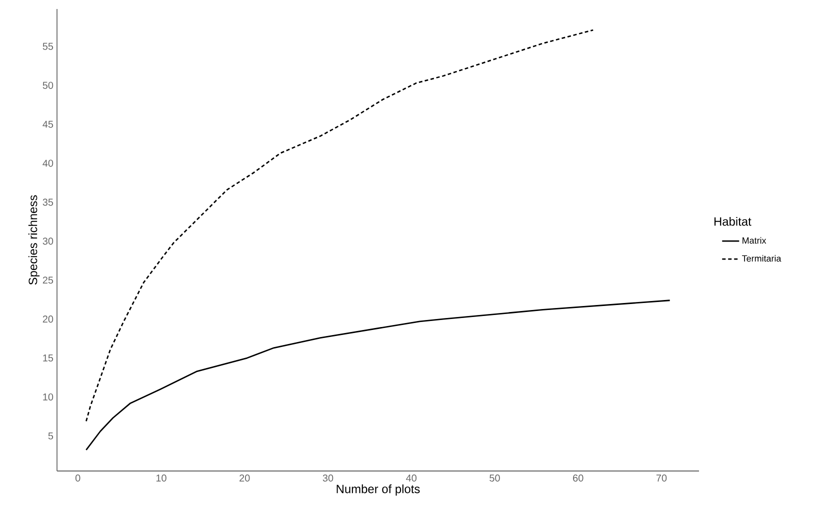 This screenshot has width=832, height=520. I want to click on legend-label: Matrix, so click(754, 240).